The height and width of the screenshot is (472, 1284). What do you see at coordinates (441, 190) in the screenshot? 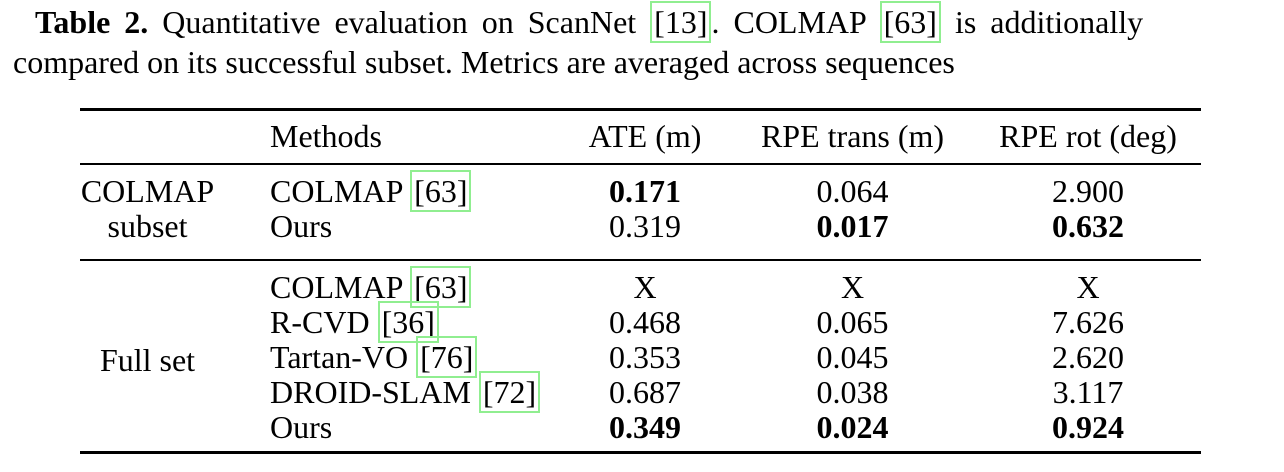
I see `citation-link-63: [63]` at bounding box center [441, 190].